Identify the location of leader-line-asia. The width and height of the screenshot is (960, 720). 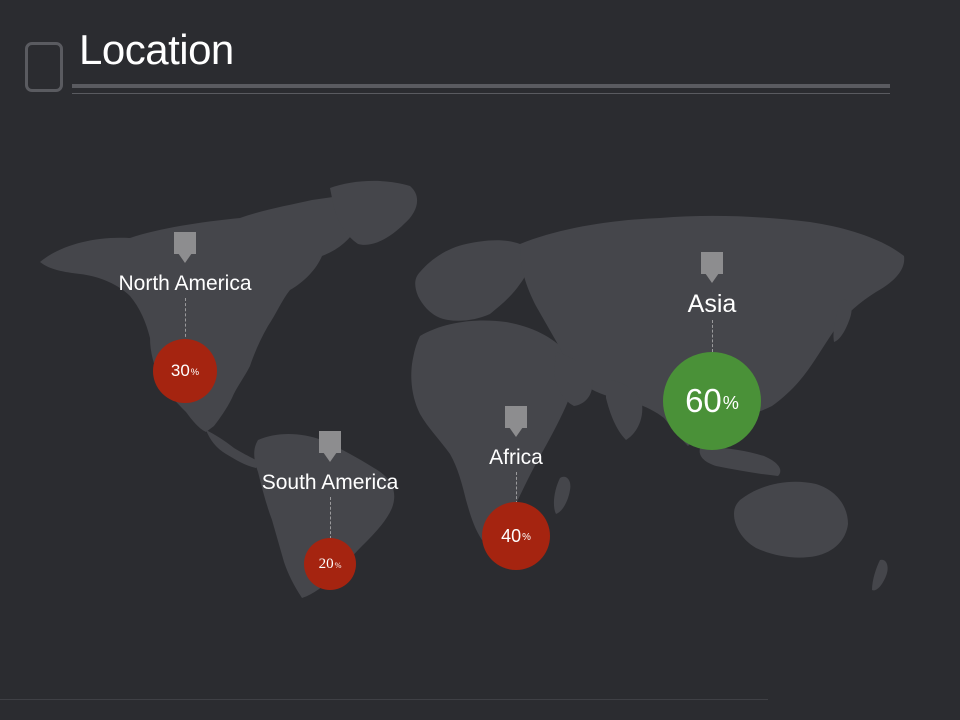
(712, 336).